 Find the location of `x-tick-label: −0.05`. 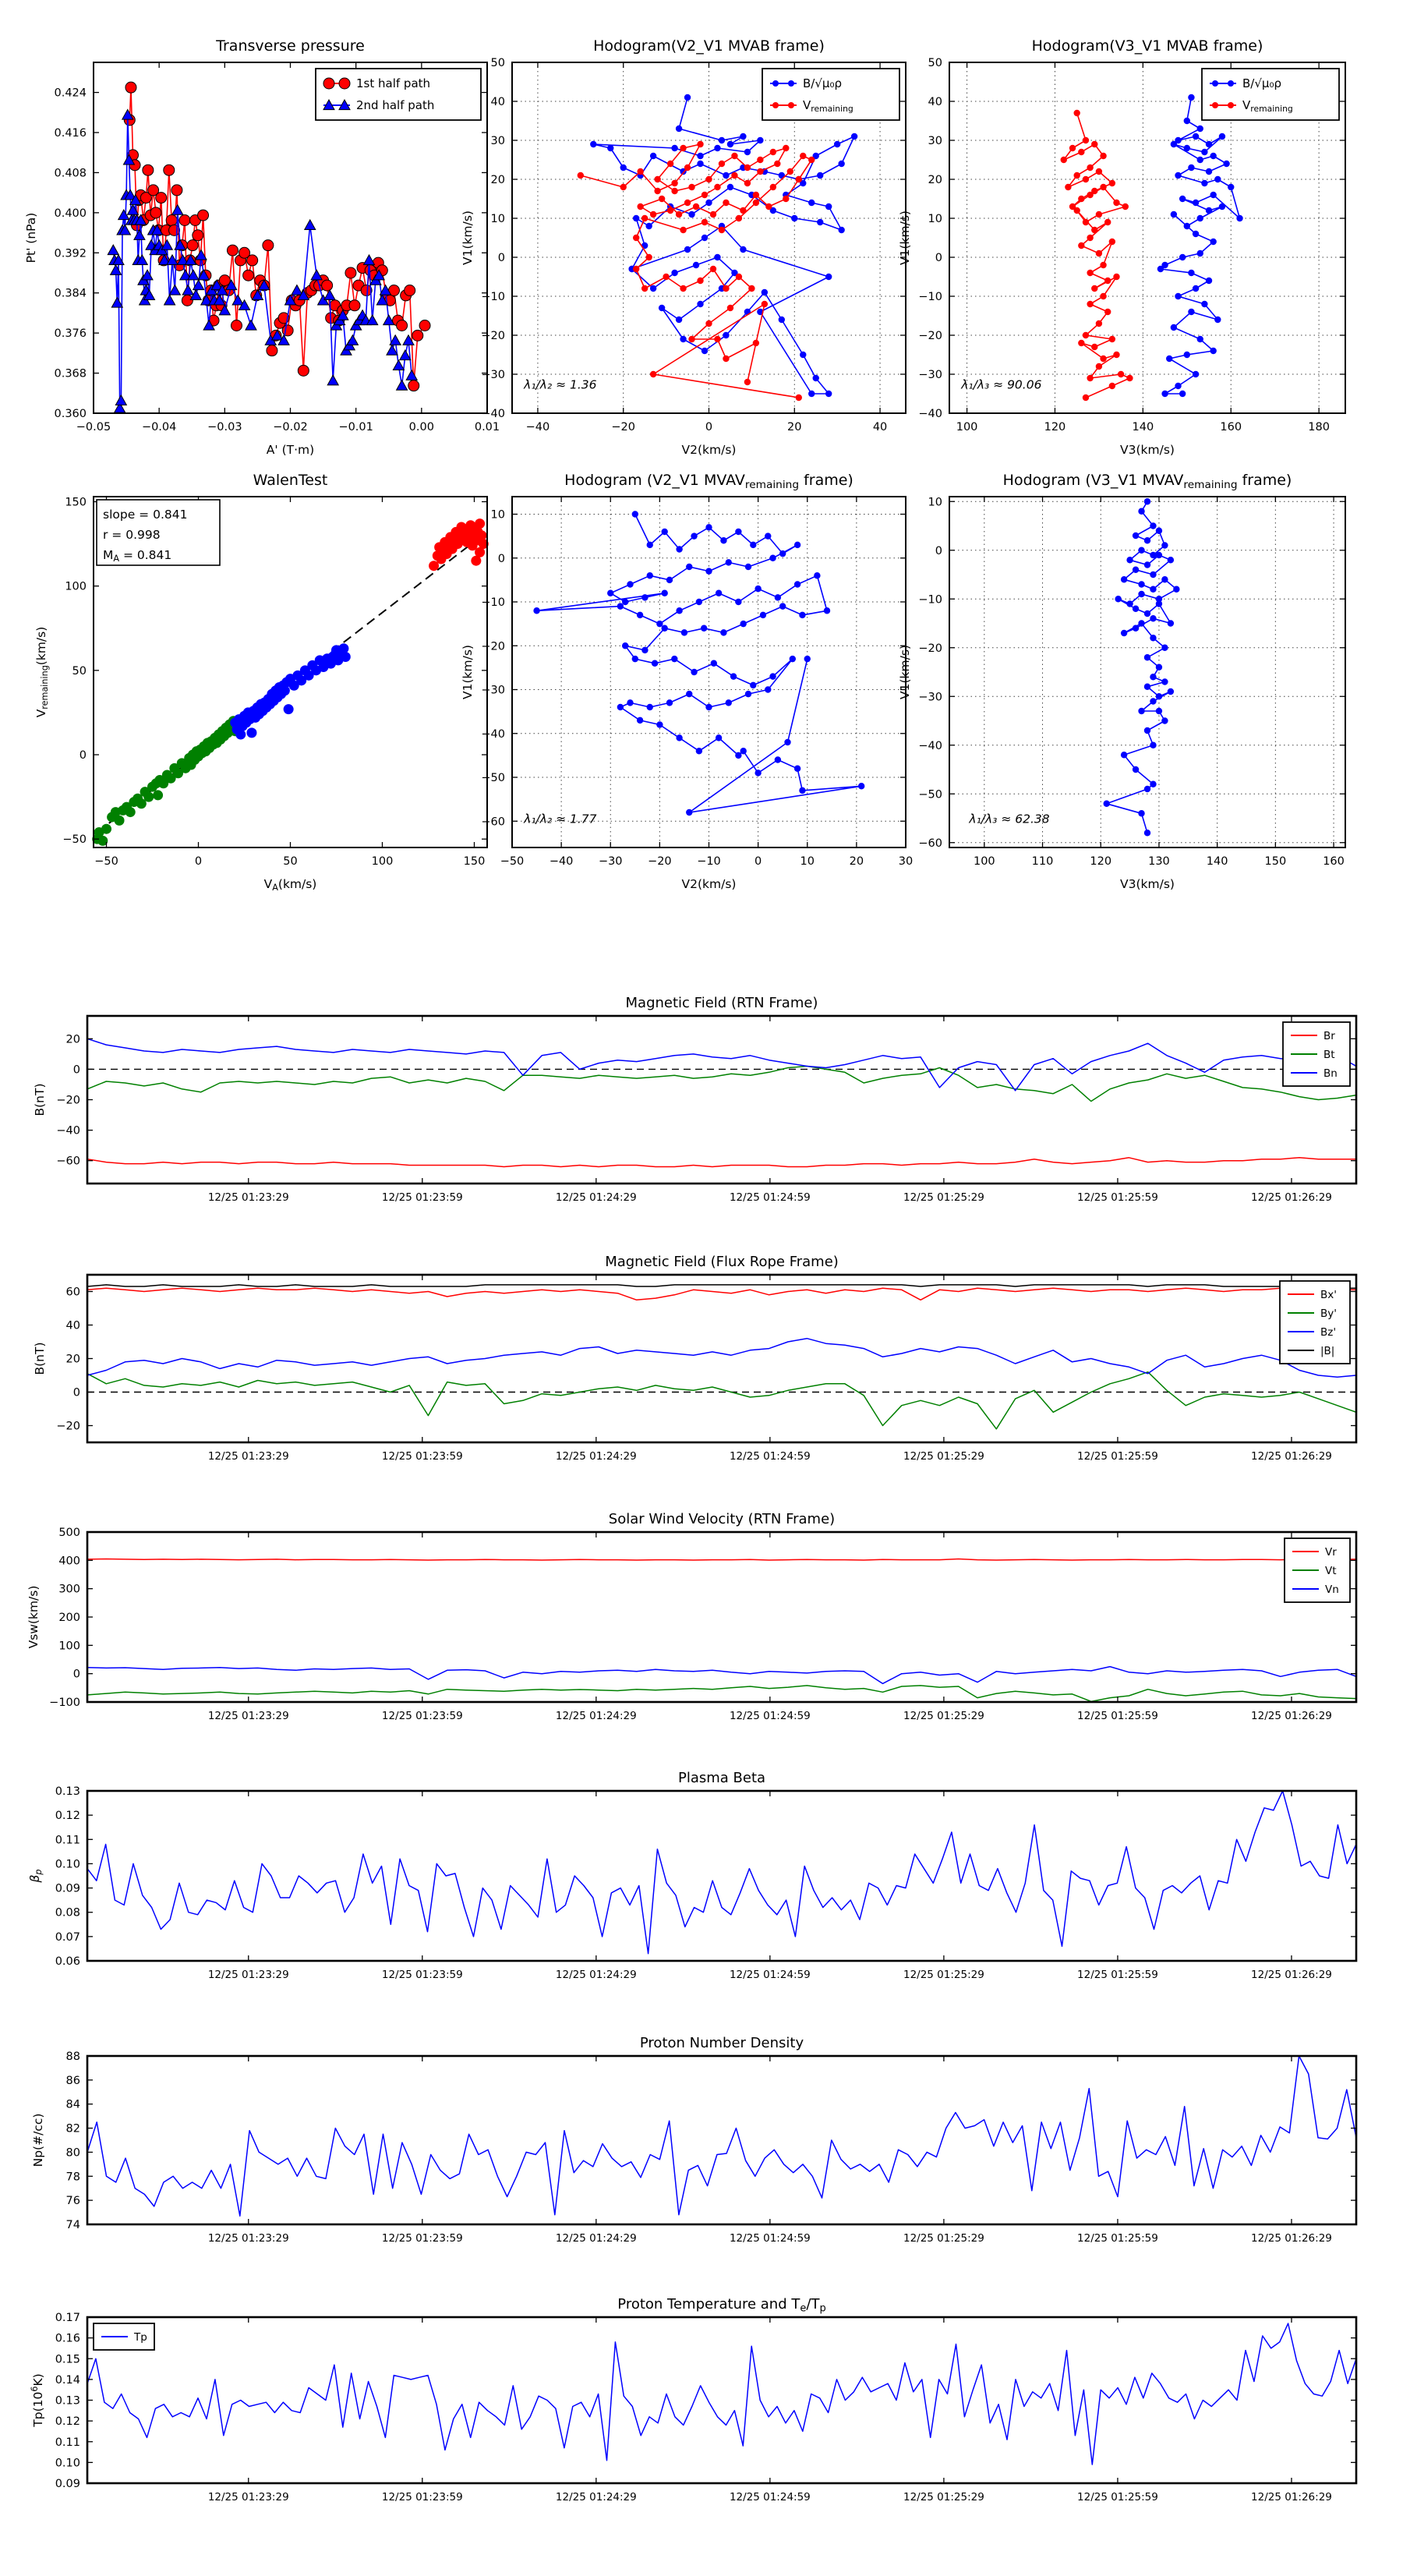

x-tick-label: −0.05 is located at coordinates (93, 427).